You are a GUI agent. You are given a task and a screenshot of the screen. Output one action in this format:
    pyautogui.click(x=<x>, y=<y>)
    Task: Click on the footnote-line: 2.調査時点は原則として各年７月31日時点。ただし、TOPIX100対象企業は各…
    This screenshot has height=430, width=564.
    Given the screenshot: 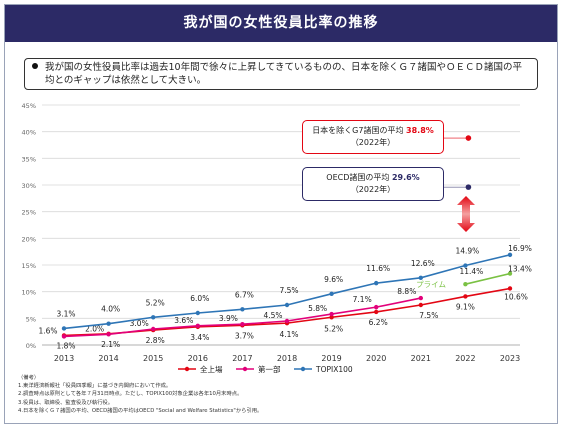 What is the action you would take?
    pyautogui.click(x=130, y=394)
    